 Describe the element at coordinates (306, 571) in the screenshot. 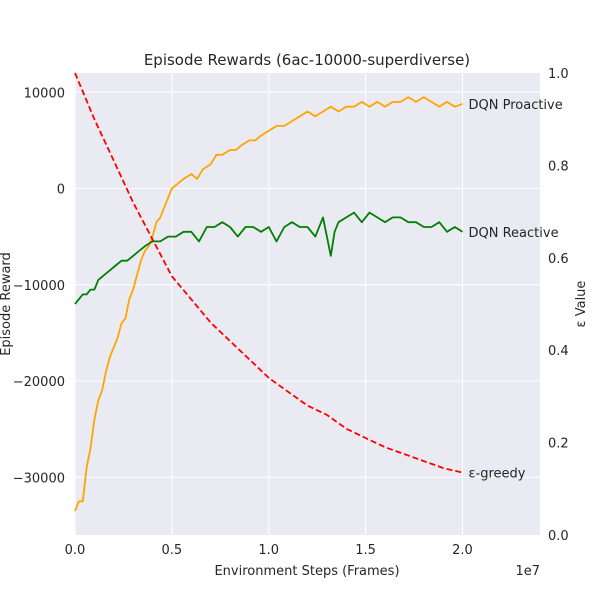

I see `x-axis-label: Environment Steps (Frames)` at that location.